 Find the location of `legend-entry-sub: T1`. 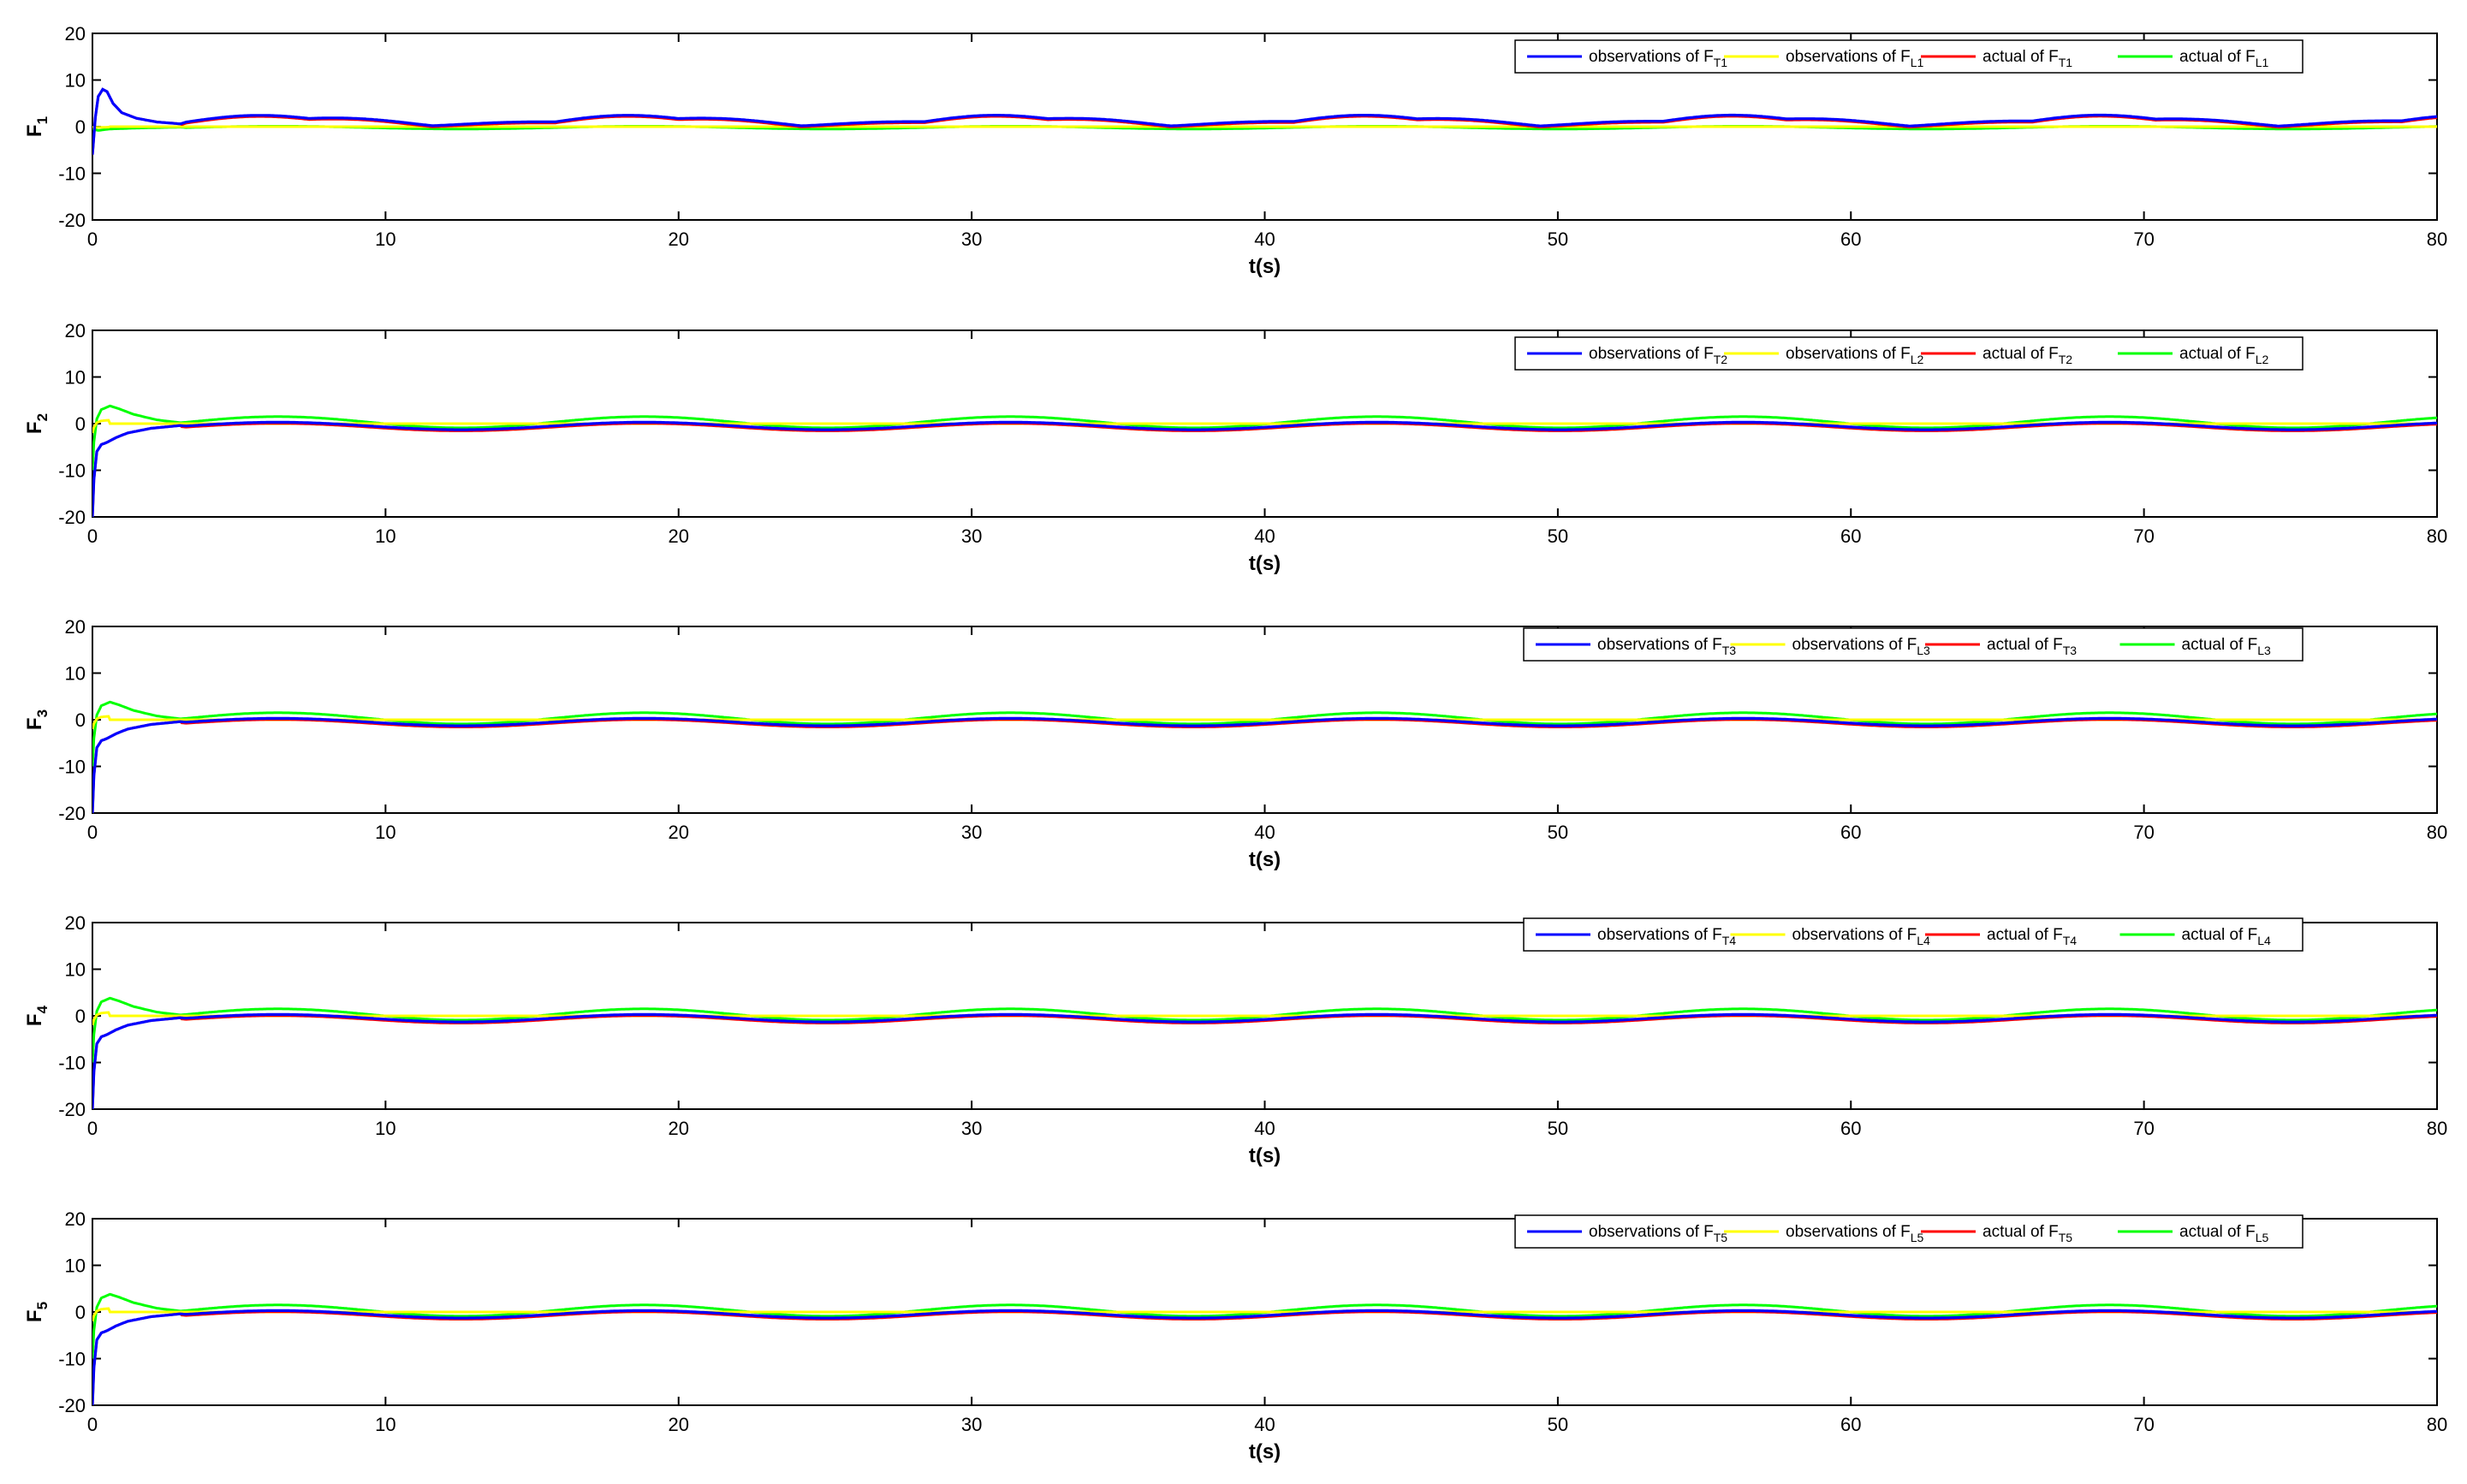

legend-entry-sub: T1 is located at coordinates (1721, 63).